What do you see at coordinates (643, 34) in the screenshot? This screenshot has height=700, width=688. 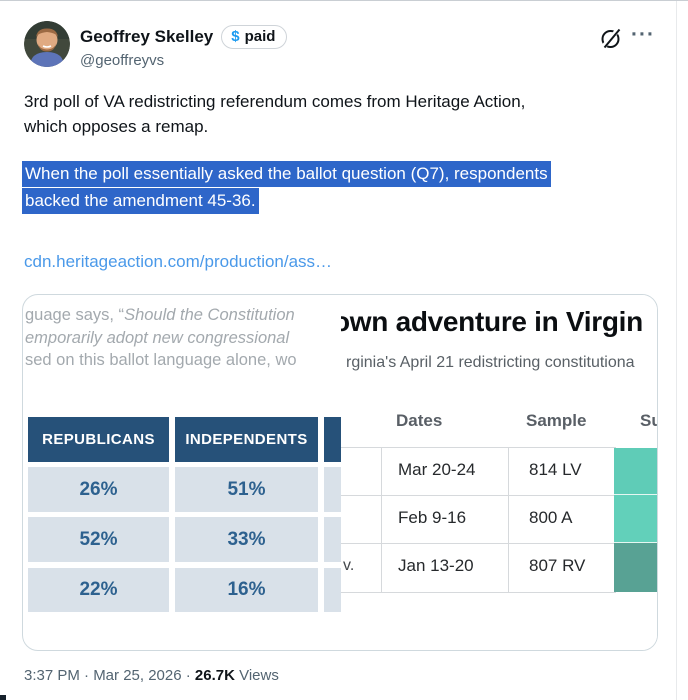 I see `more-options-icon: ···` at bounding box center [643, 34].